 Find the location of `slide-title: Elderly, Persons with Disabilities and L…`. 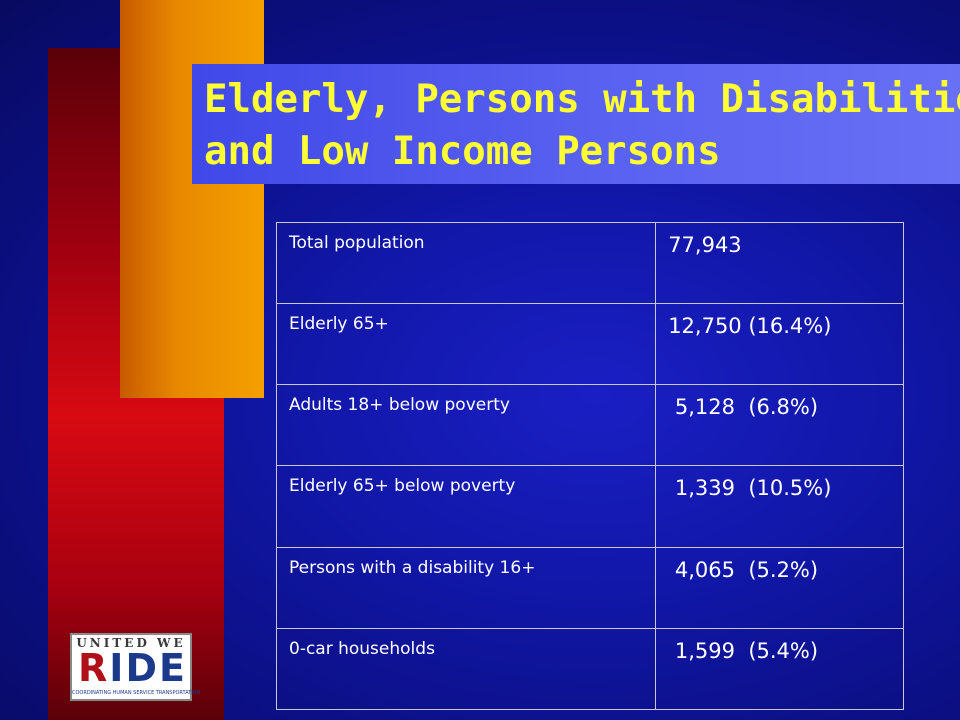

slide-title: Elderly, Persons with Disabilities and L… is located at coordinates (576, 124).